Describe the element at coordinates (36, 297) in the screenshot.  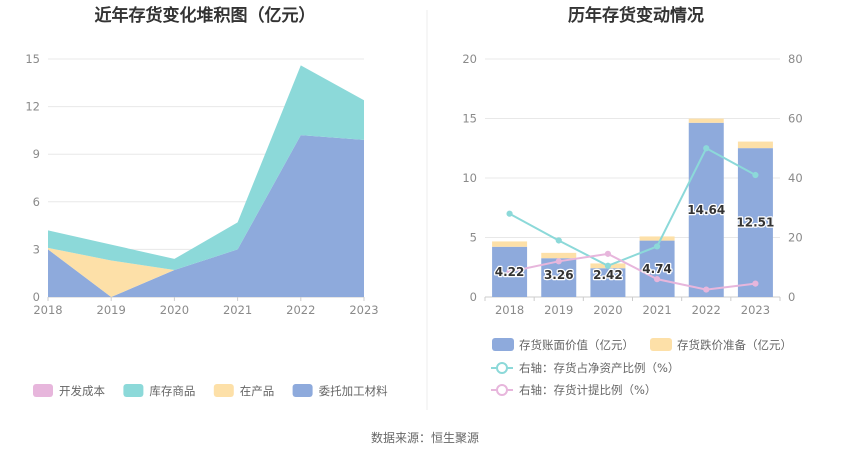
I see `left-y-tick-label: 0` at that location.